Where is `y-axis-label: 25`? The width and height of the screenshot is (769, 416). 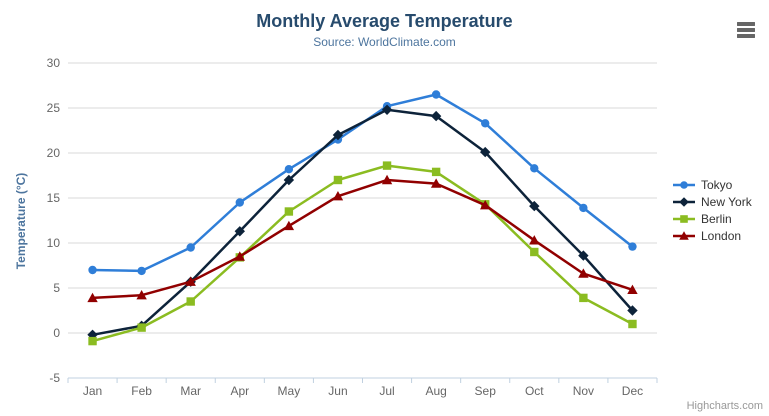 y-axis-label: 25 is located at coordinates (54, 108).